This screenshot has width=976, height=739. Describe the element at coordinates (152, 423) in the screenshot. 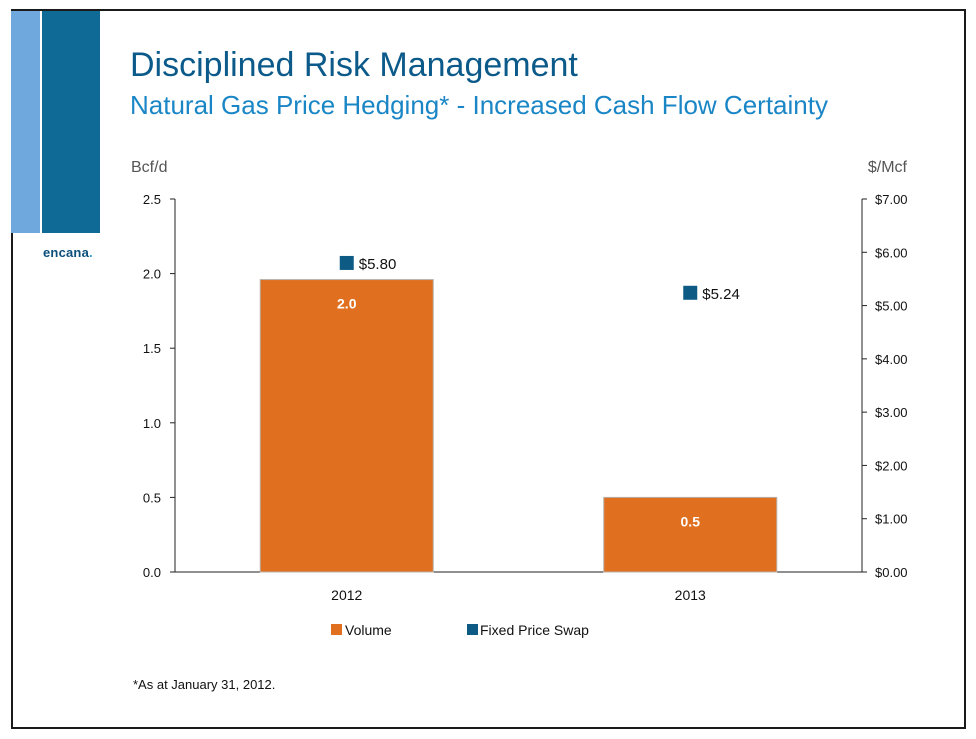

I see `left-tick-label: 1.0` at that location.